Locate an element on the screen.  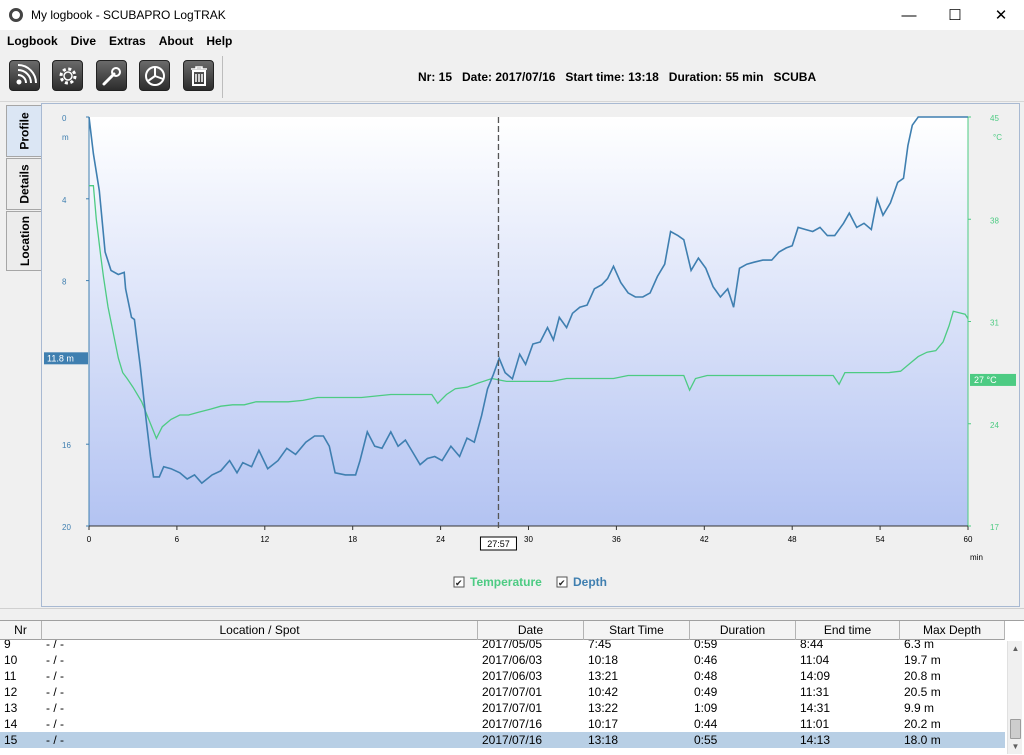
app-logo-icon is located at coordinates (16, 15).